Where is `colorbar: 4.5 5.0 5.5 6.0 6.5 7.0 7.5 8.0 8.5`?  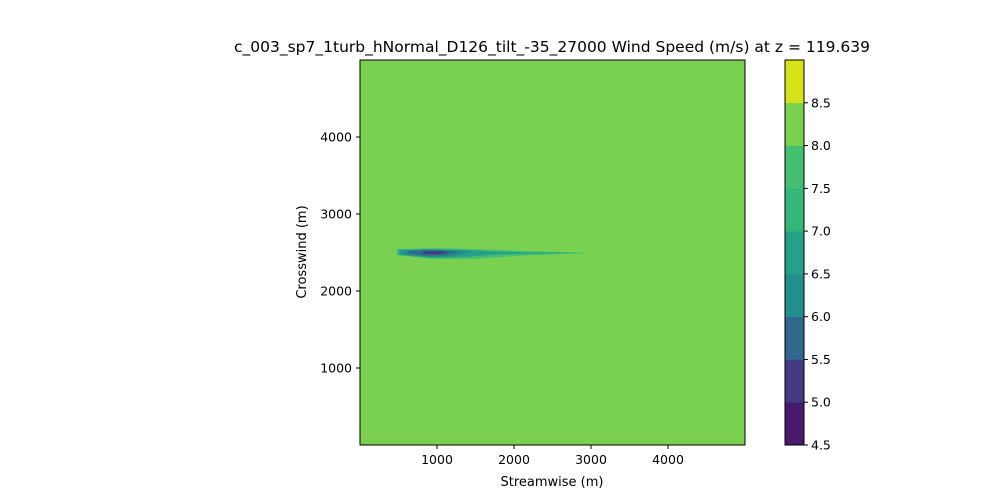
colorbar: 4.5 5.0 5.5 6.0 6.5 7.0 7.5 8.0 8.5 is located at coordinates (807, 256).